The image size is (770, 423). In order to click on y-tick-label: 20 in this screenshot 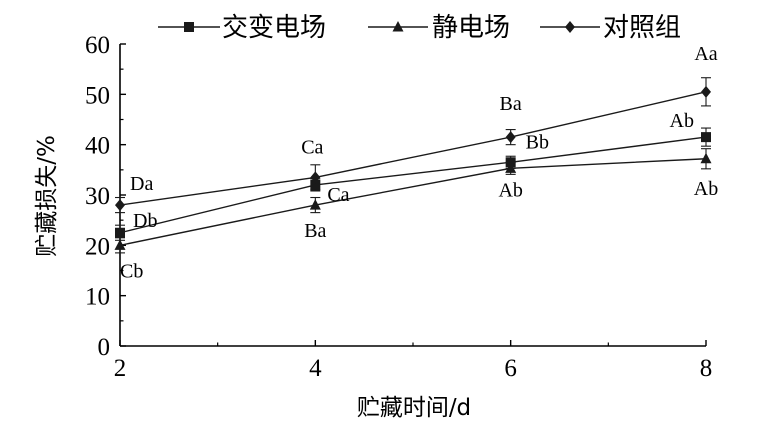, I will do `click(97, 246)`.